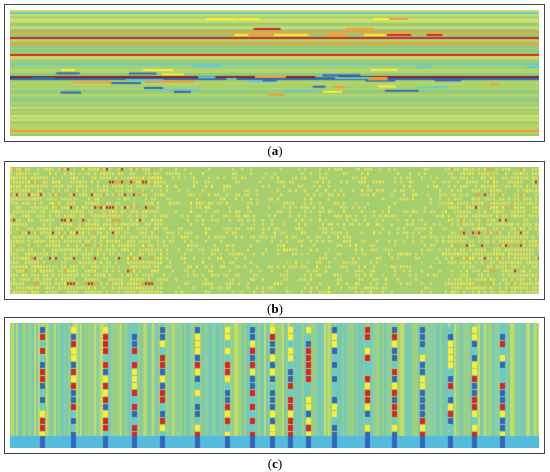 This screenshot has height=472, width=550. I want to click on caption-c: (c), so click(275, 463).